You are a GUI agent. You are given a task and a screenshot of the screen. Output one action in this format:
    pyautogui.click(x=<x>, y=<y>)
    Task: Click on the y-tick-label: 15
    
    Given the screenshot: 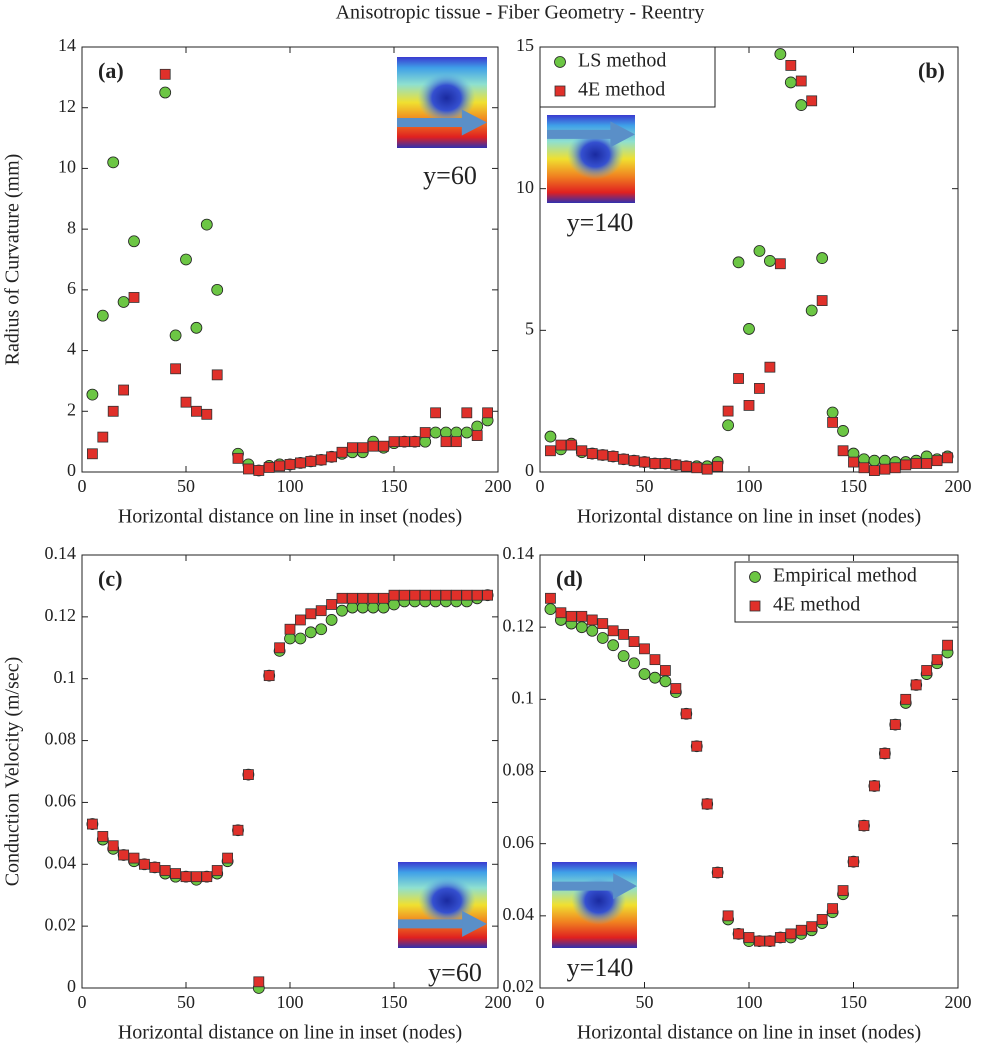 What is the action you would take?
    pyautogui.click(x=525, y=45)
    